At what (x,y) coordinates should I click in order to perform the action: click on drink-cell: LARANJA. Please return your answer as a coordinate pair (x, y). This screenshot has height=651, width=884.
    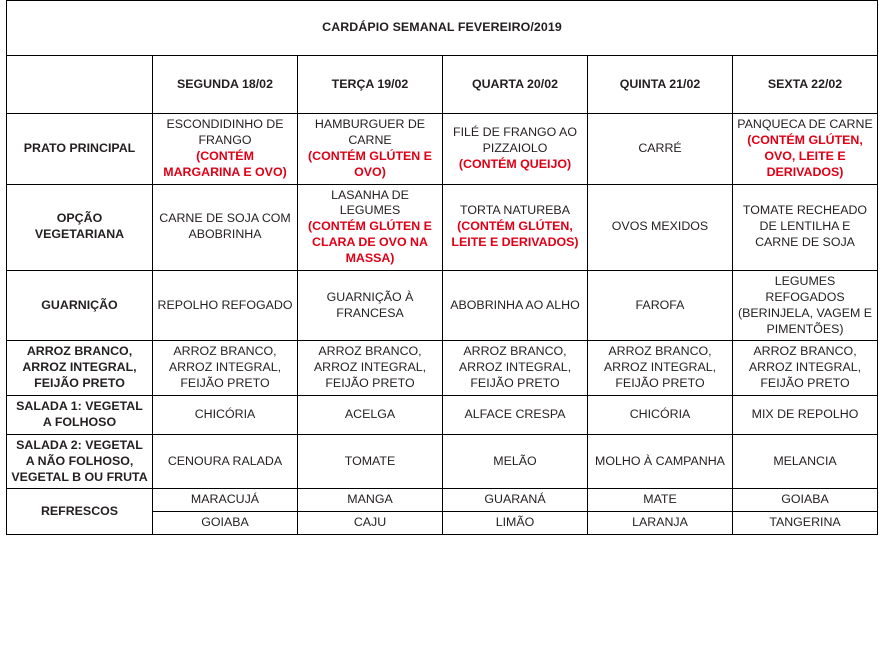
    Looking at the image, I should click on (660, 523).